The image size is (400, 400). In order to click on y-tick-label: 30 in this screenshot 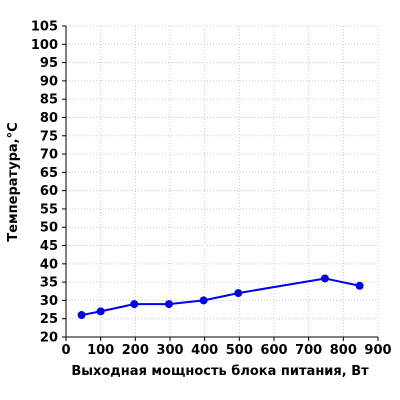, I will do `click(49, 301)`.